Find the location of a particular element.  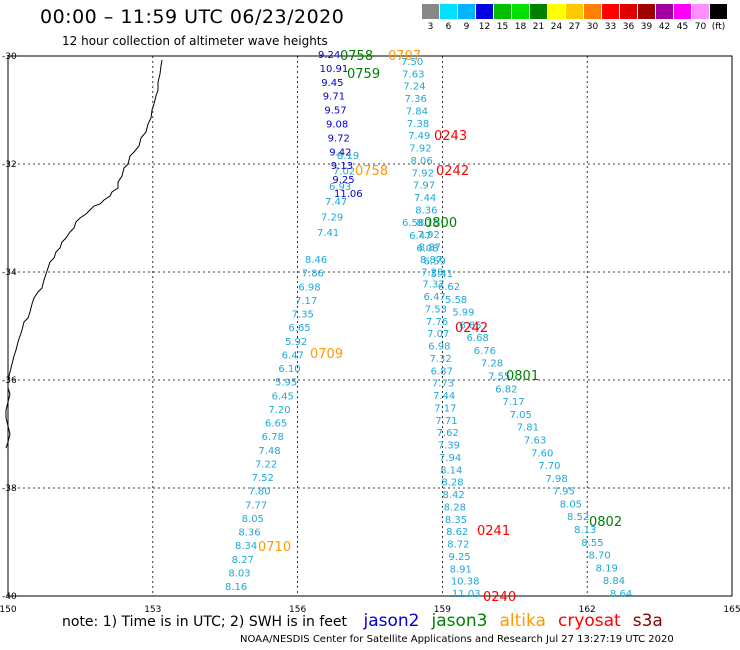

wave-height-value: 8.13 is located at coordinates (427, 223).